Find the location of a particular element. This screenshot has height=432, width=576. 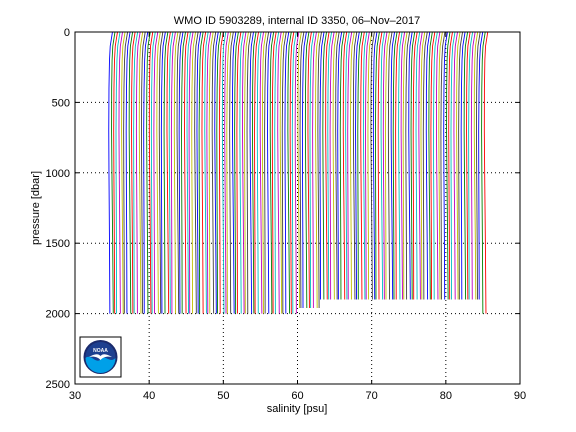

y-tick-label: 2000 is located at coordinates (58, 315).